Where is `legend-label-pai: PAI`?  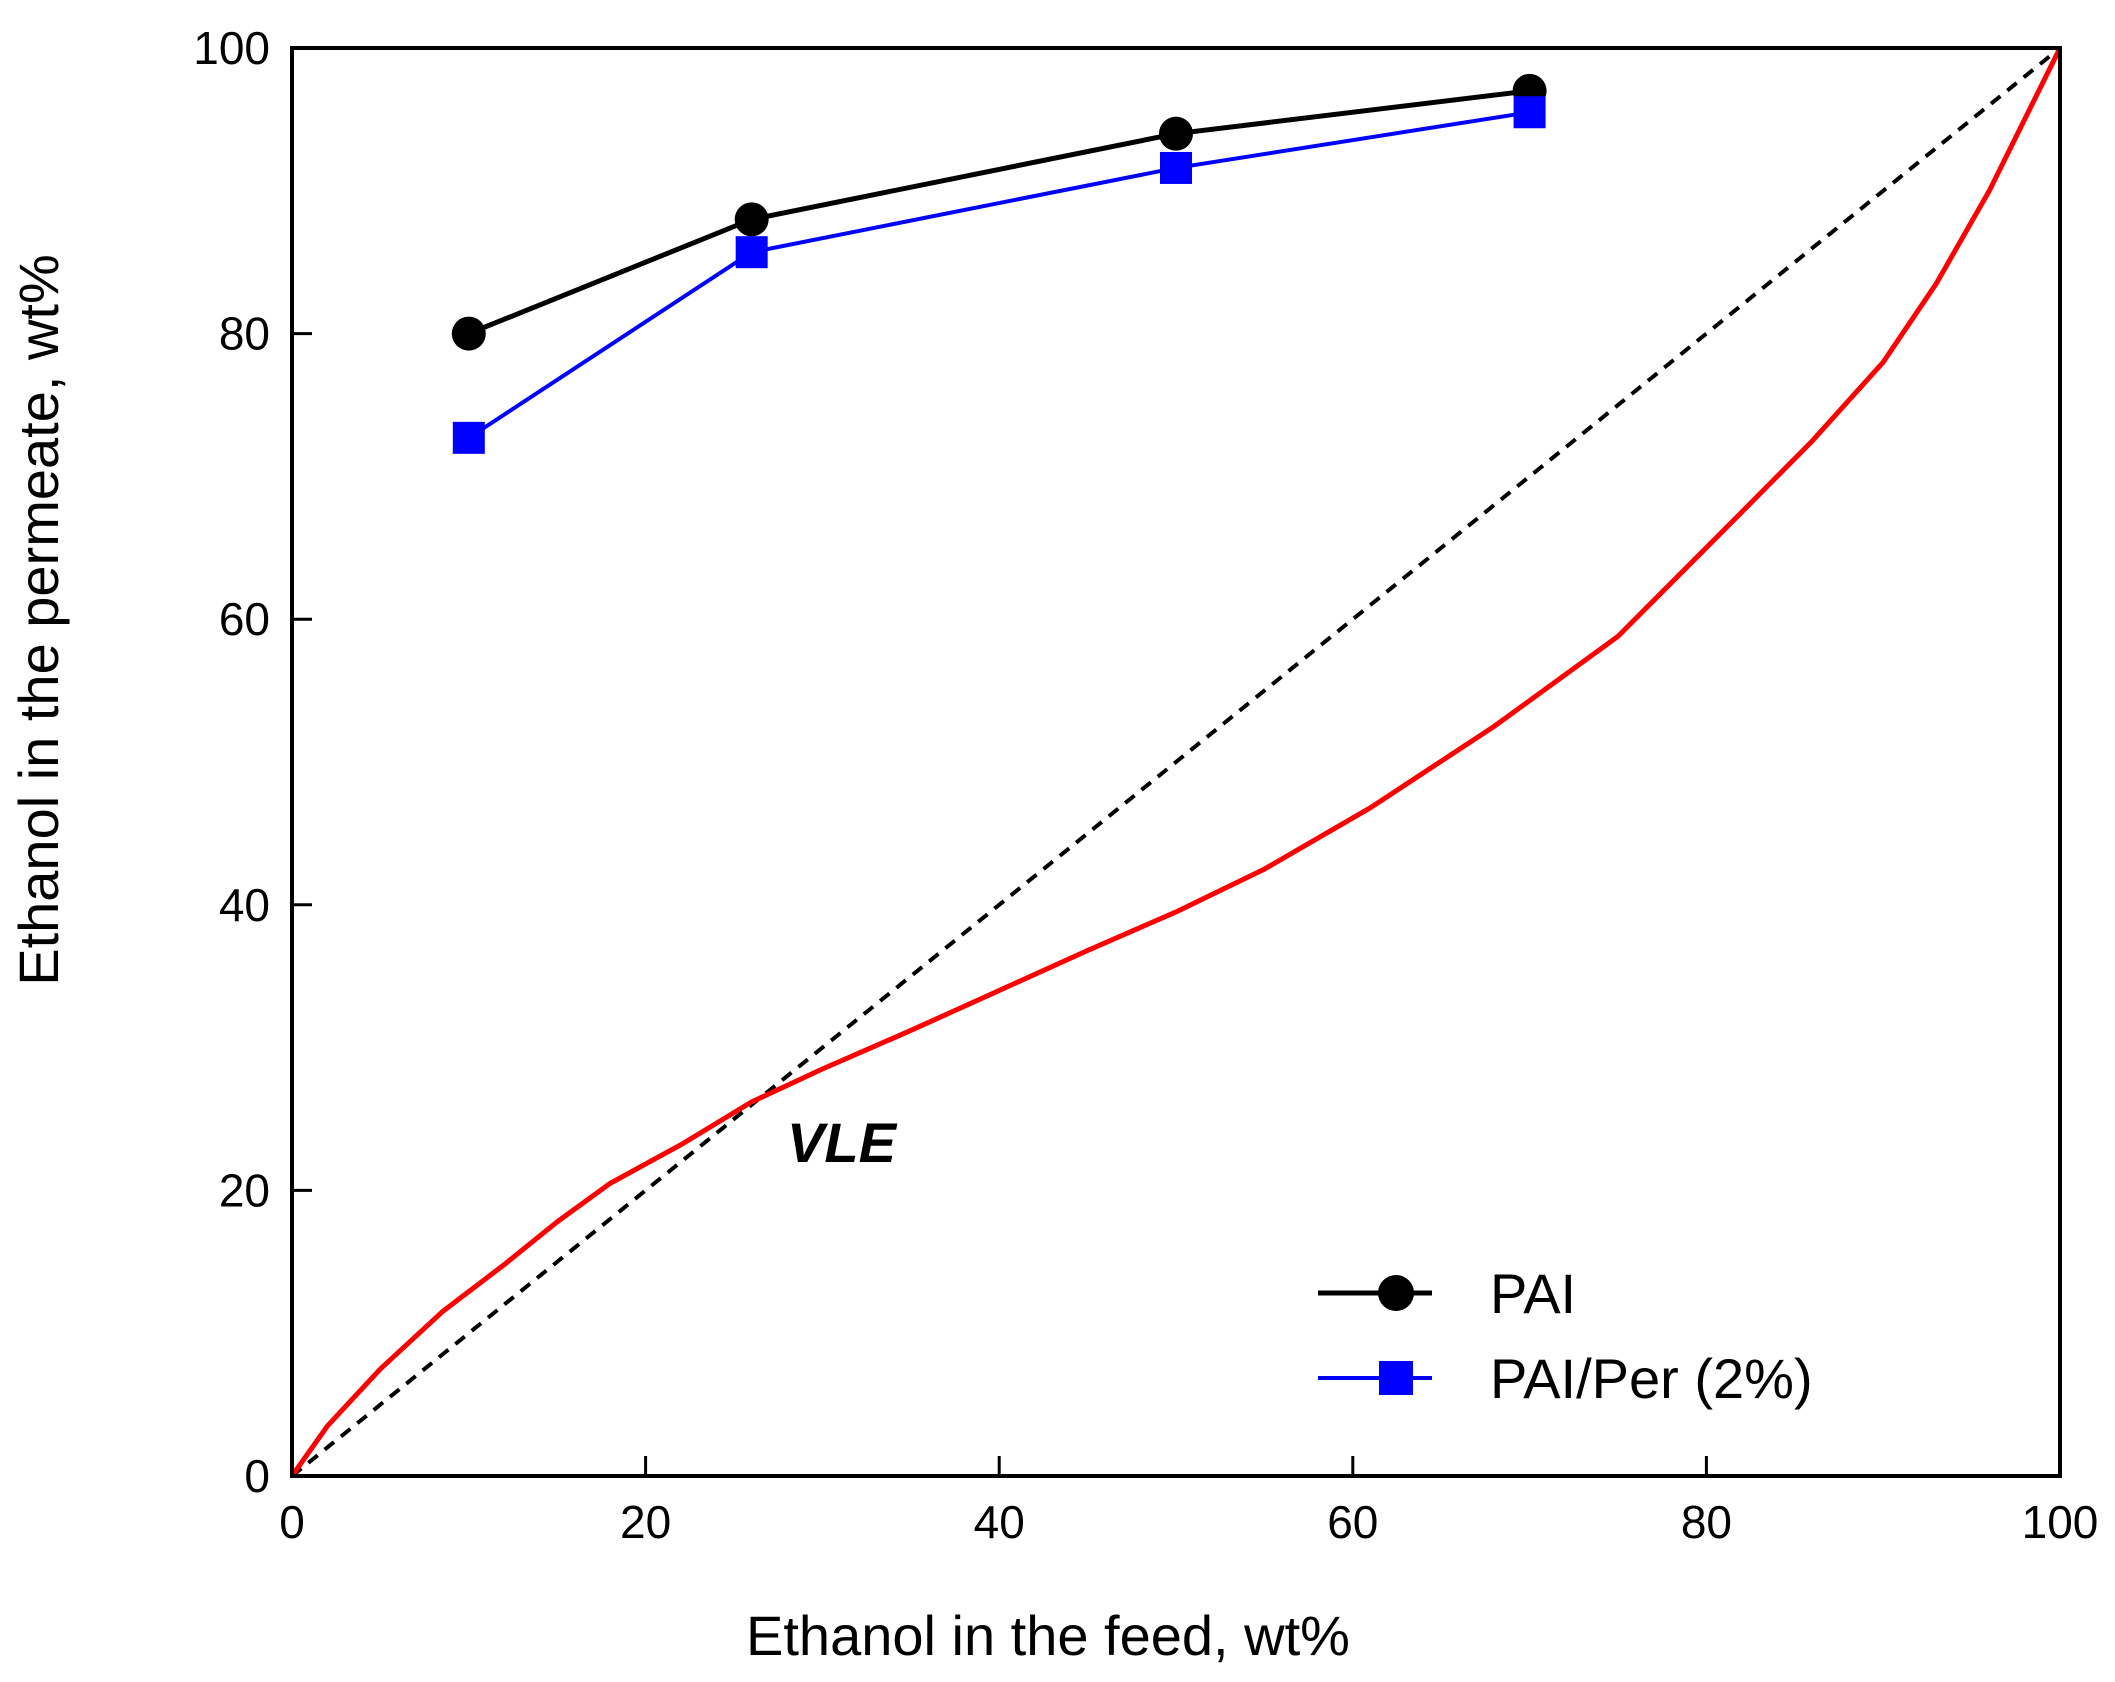 legend-label-pai: PAI is located at coordinates (1533, 1293).